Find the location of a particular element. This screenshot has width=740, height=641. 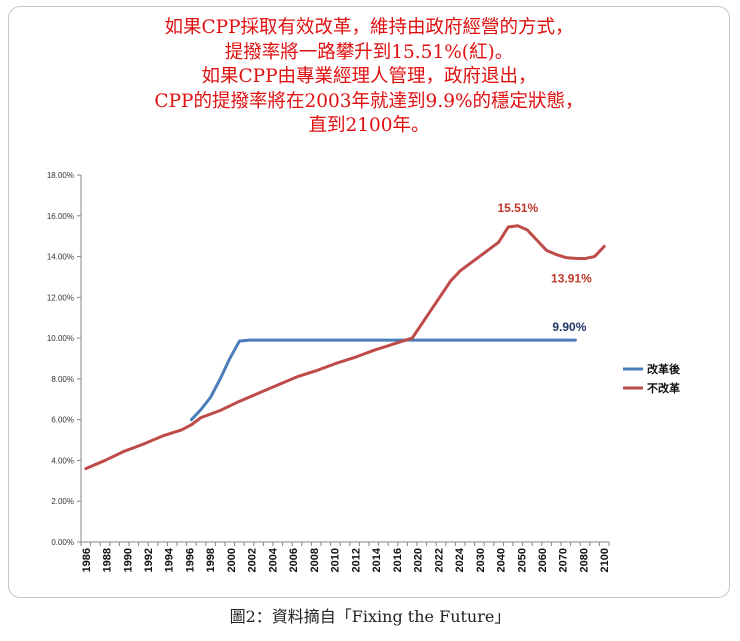

header-line-3: 如果CPP由專業經理人管理，政府退出， is located at coordinates (369, 76).